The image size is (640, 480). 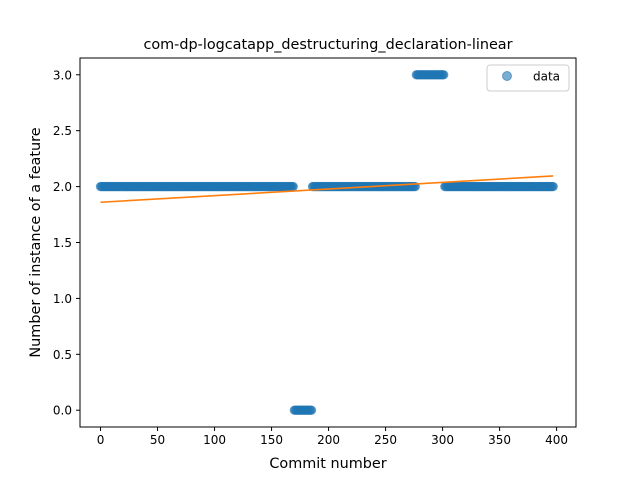 I want to click on x-tick-label: 200, so click(x=328, y=440).